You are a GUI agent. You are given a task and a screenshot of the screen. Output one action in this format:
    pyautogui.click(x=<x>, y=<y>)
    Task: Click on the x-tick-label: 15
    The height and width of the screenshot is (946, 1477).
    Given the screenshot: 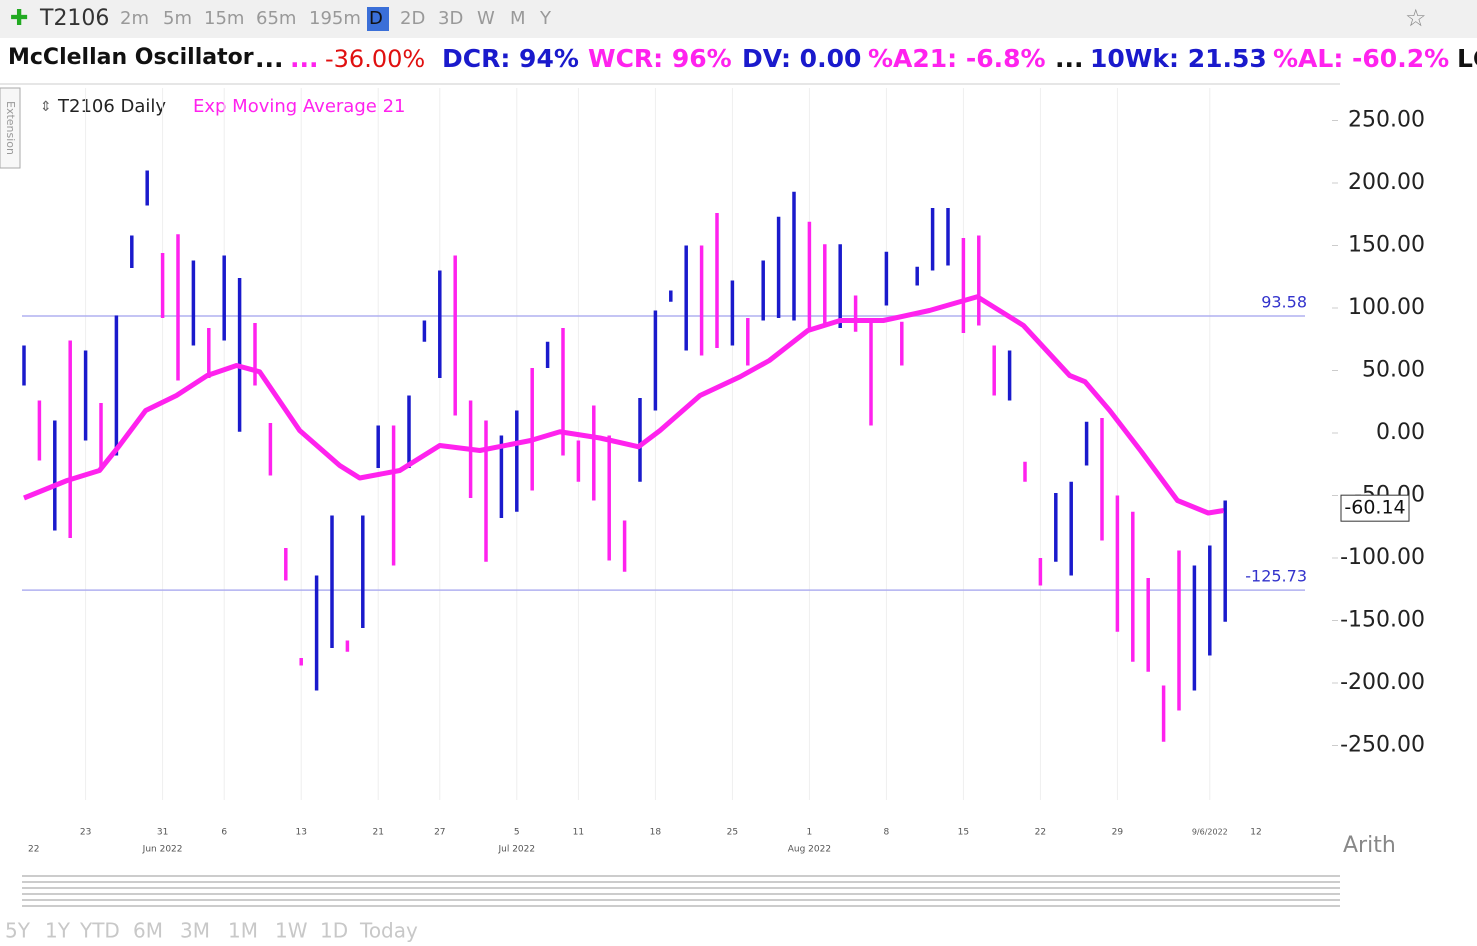 What is the action you would take?
    pyautogui.click(x=963, y=833)
    